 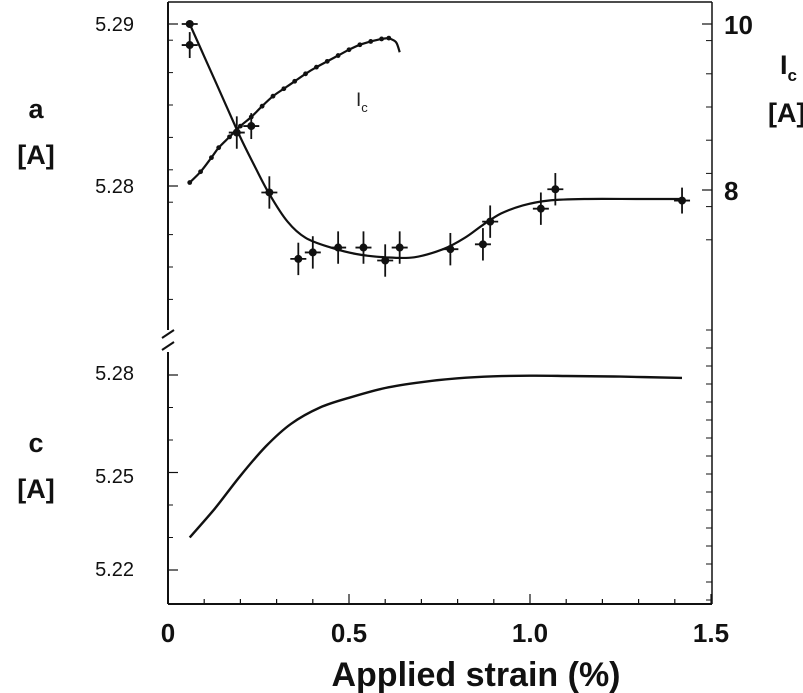 I want to click on right-axis-unit-ic: [A], so click(x=785, y=113).